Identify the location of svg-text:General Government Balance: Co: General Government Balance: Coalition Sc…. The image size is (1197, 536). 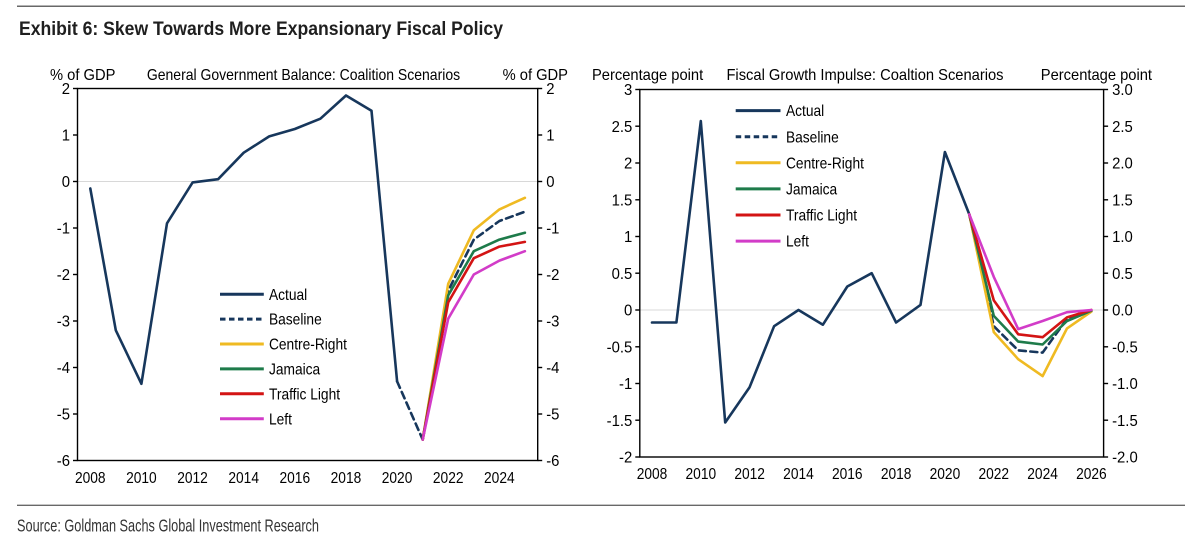
(303, 75).